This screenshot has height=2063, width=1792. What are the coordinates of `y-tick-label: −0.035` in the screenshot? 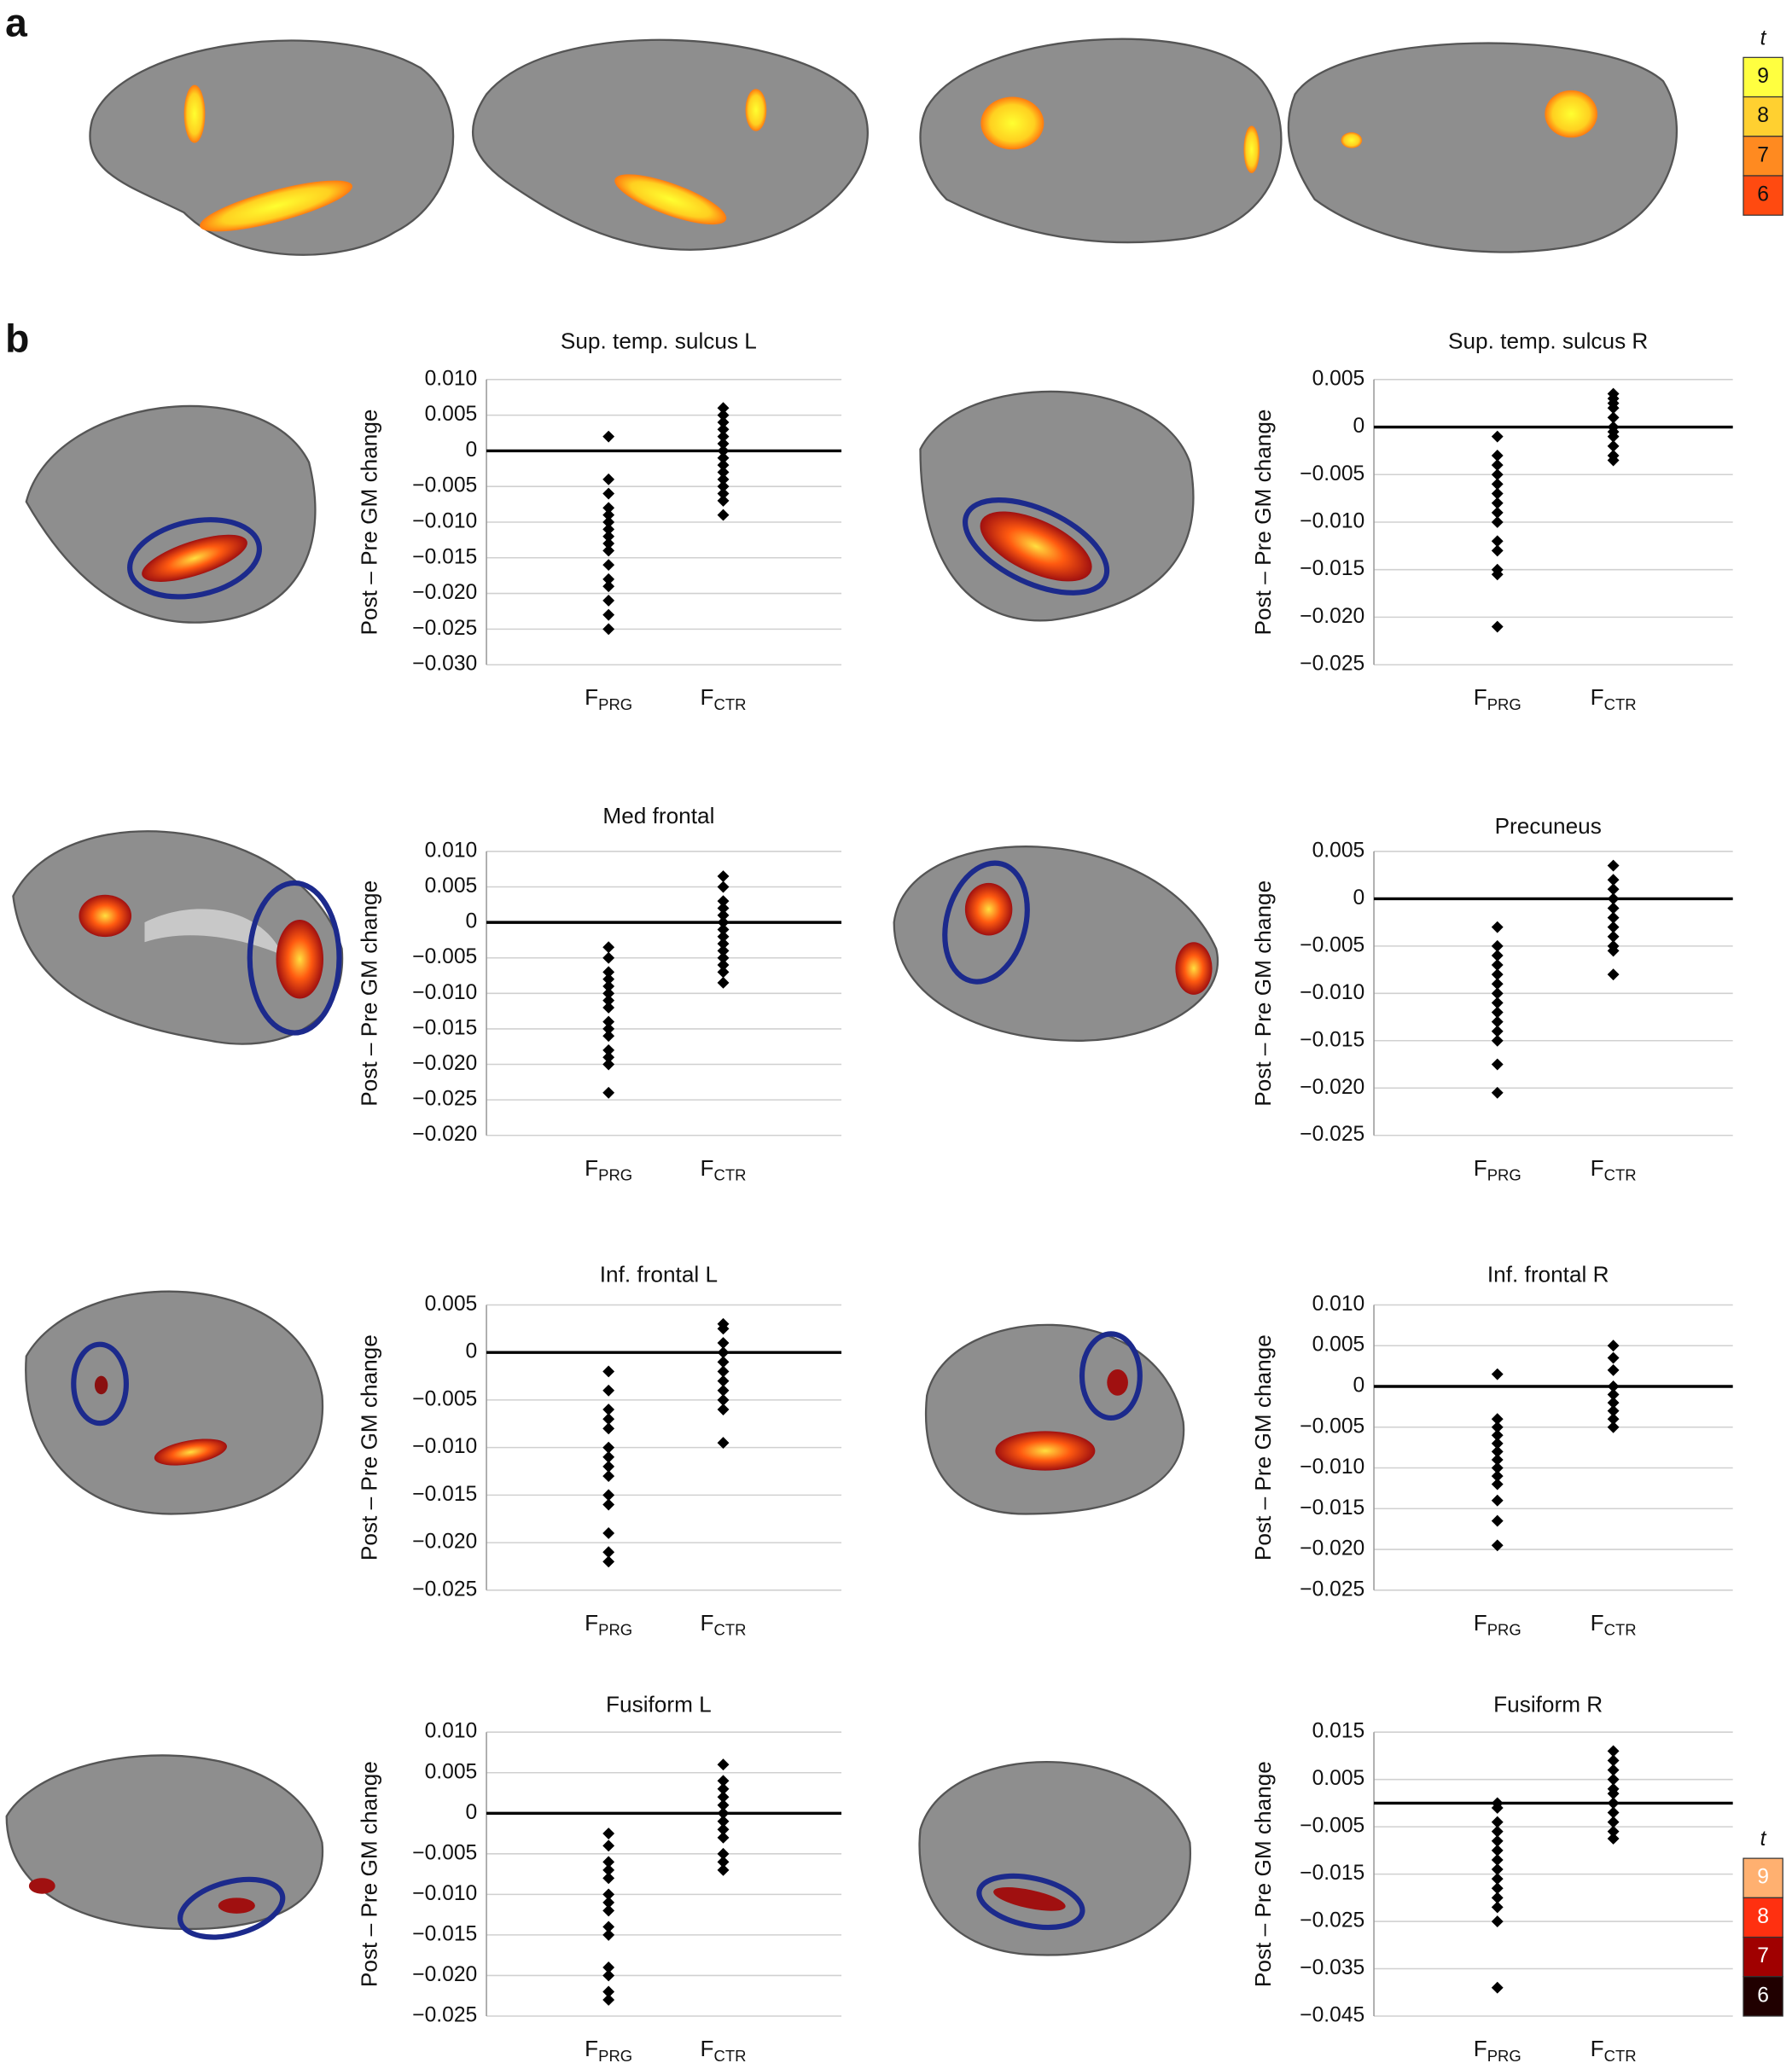 It's located at (1332, 1967).